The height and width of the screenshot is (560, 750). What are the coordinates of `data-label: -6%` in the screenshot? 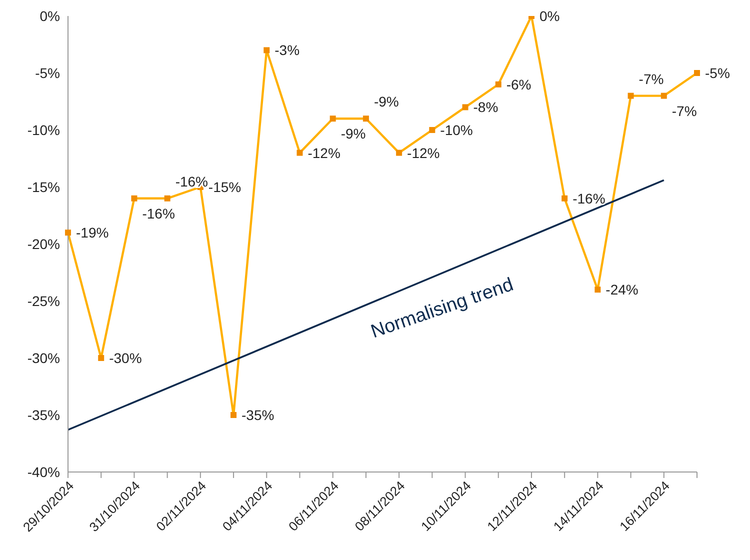 It's located at (519, 84).